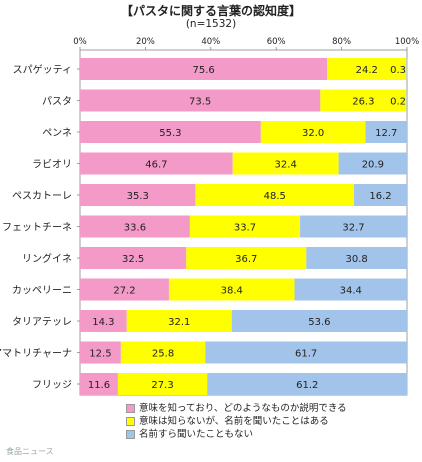  I want to click on data-label: 32.5, so click(133, 259).